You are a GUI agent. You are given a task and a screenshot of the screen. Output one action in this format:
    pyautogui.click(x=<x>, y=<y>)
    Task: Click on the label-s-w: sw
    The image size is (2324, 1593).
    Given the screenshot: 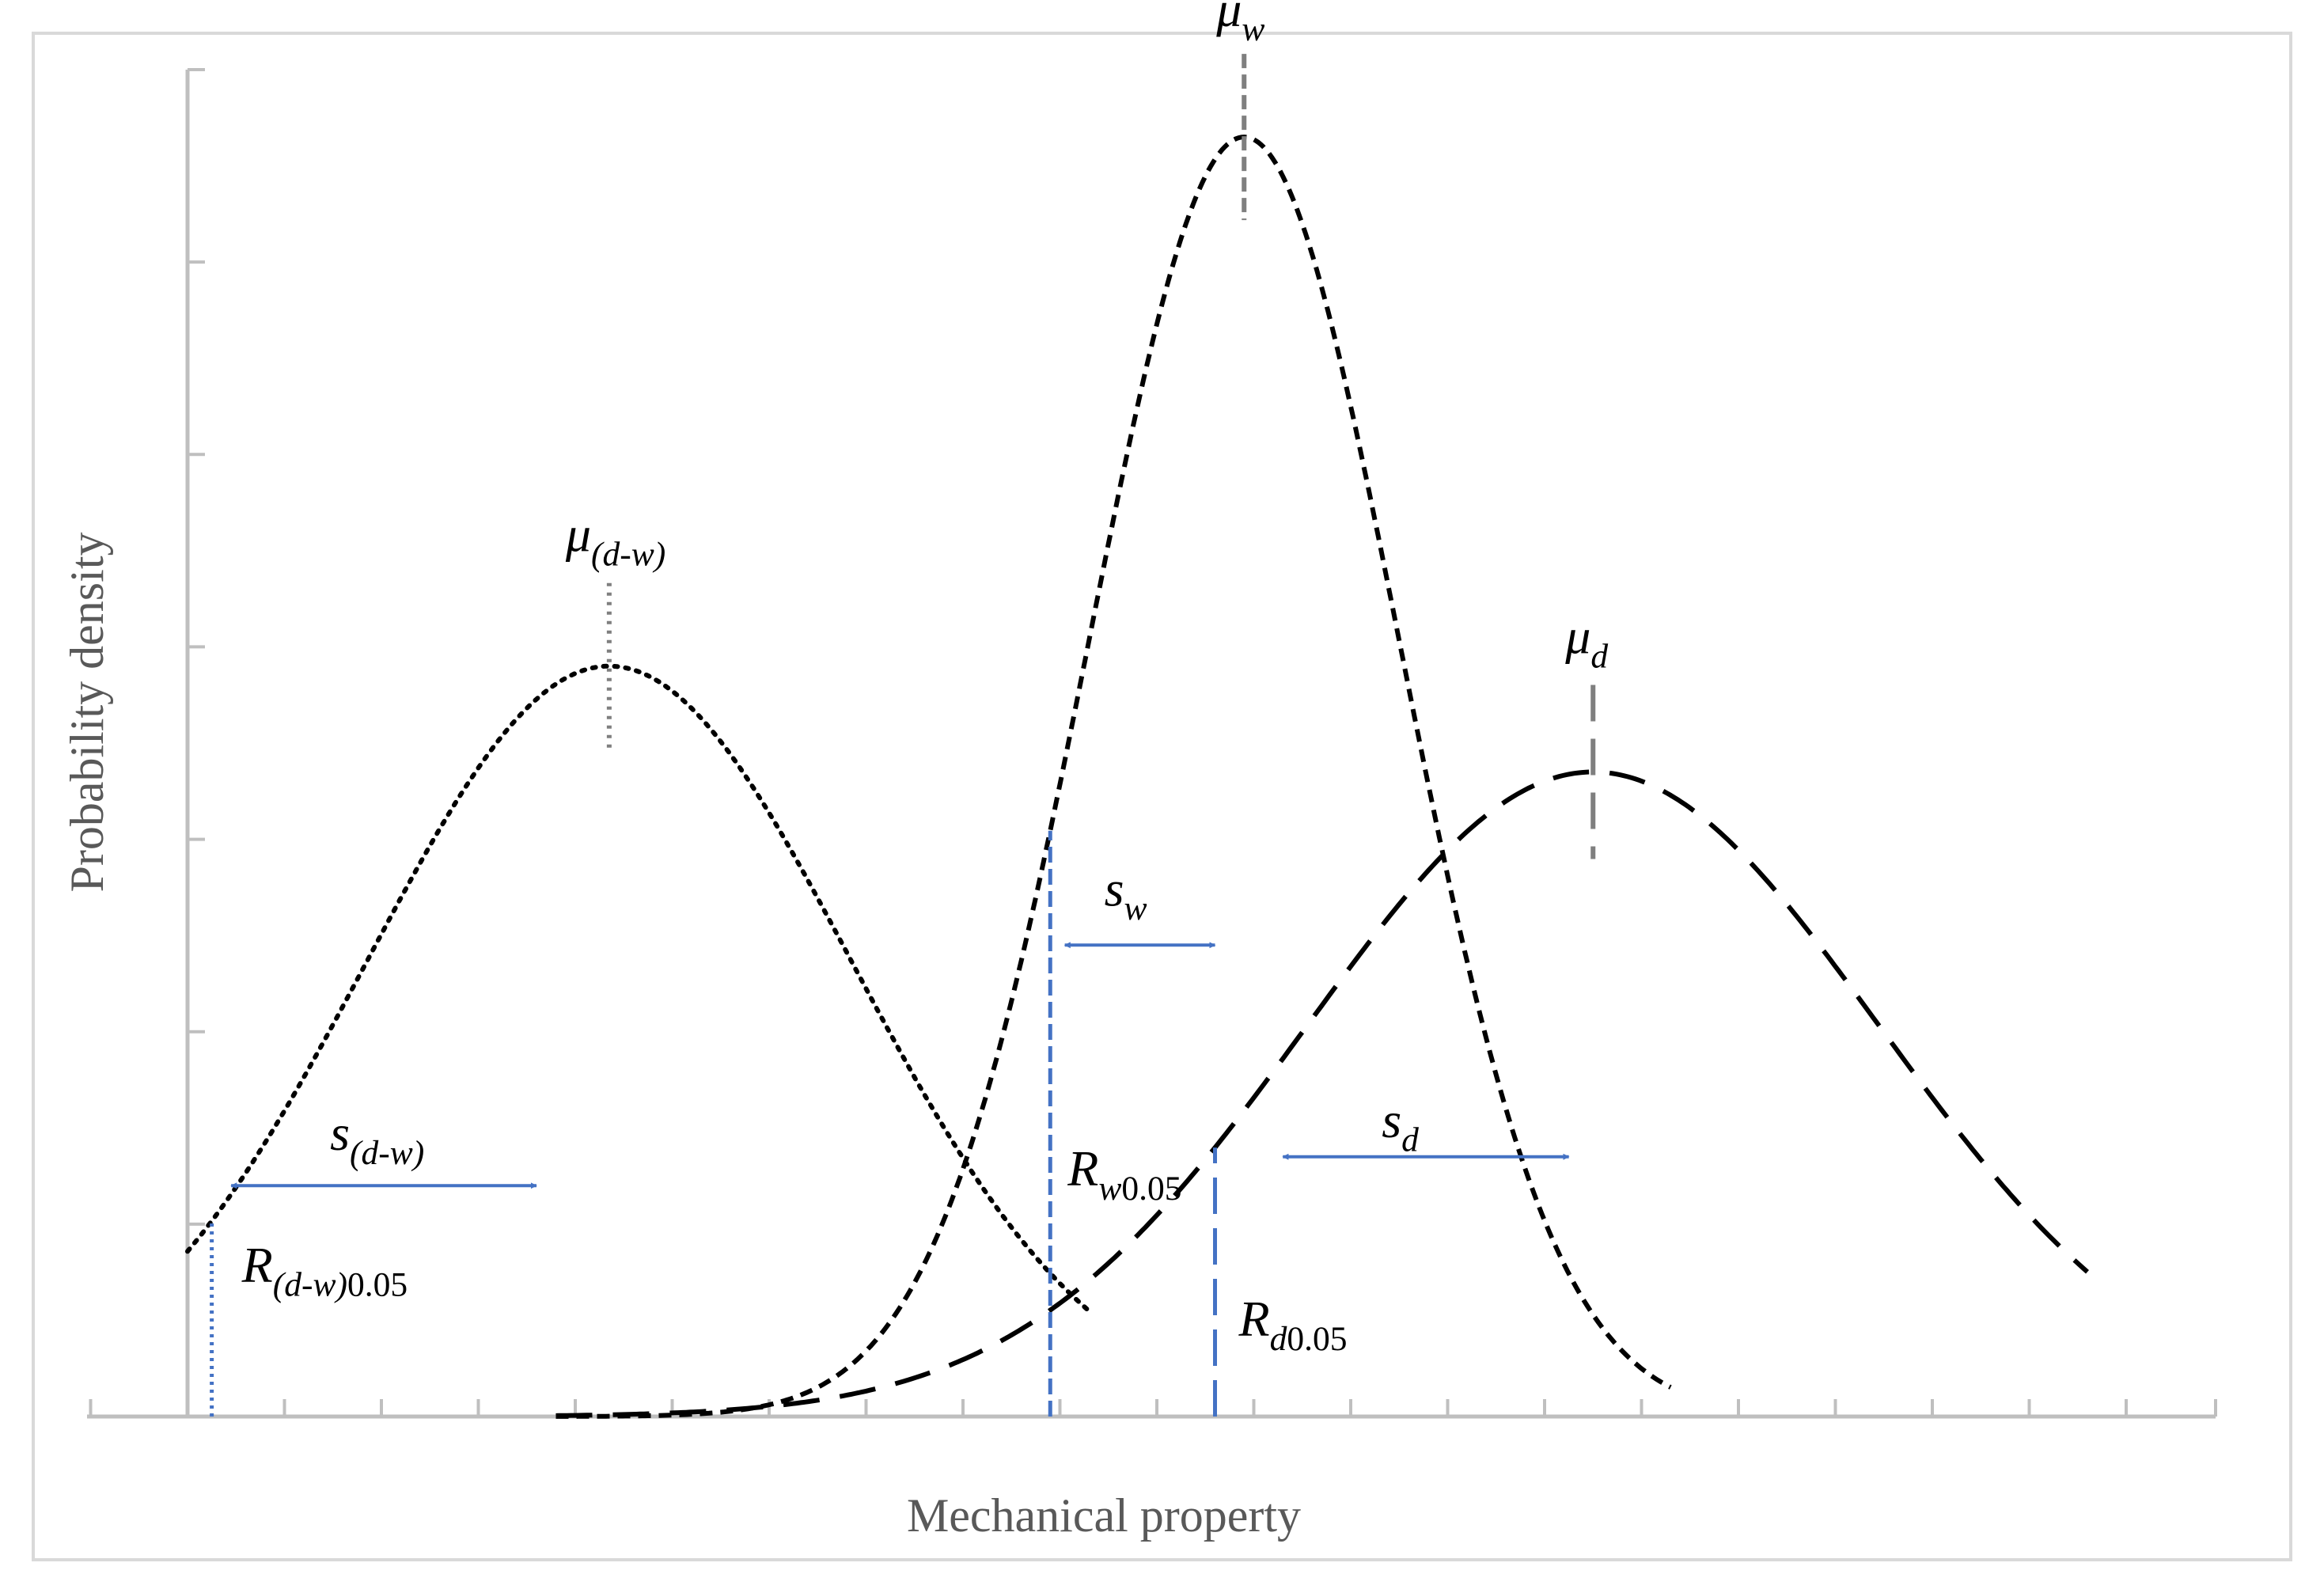 What is the action you would take?
    pyautogui.click(x=1126, y=893)
    